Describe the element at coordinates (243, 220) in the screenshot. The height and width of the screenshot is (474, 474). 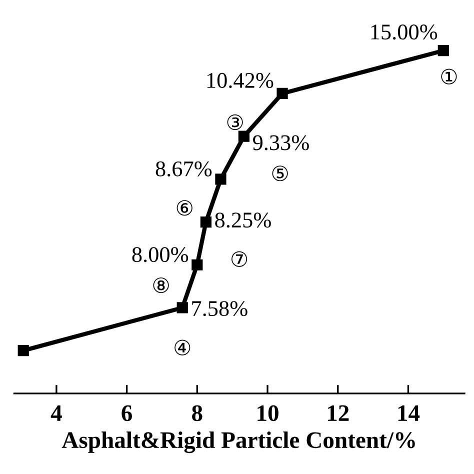
I see `annotation: 8.25%` at that location.